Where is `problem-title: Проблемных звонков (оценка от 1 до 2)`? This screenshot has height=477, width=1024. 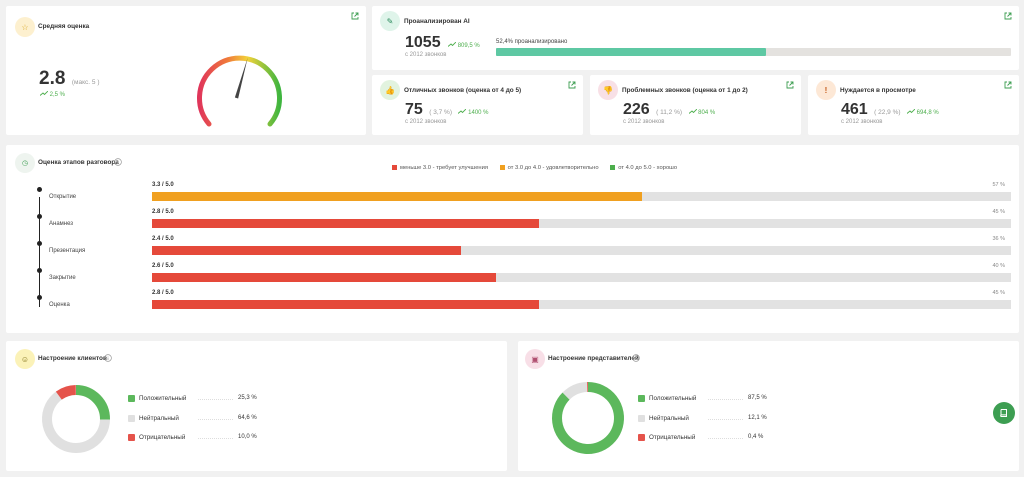 problem-title: Проблемных звонков (оценка от 1 до 2) is located at coordinates (685, 90).